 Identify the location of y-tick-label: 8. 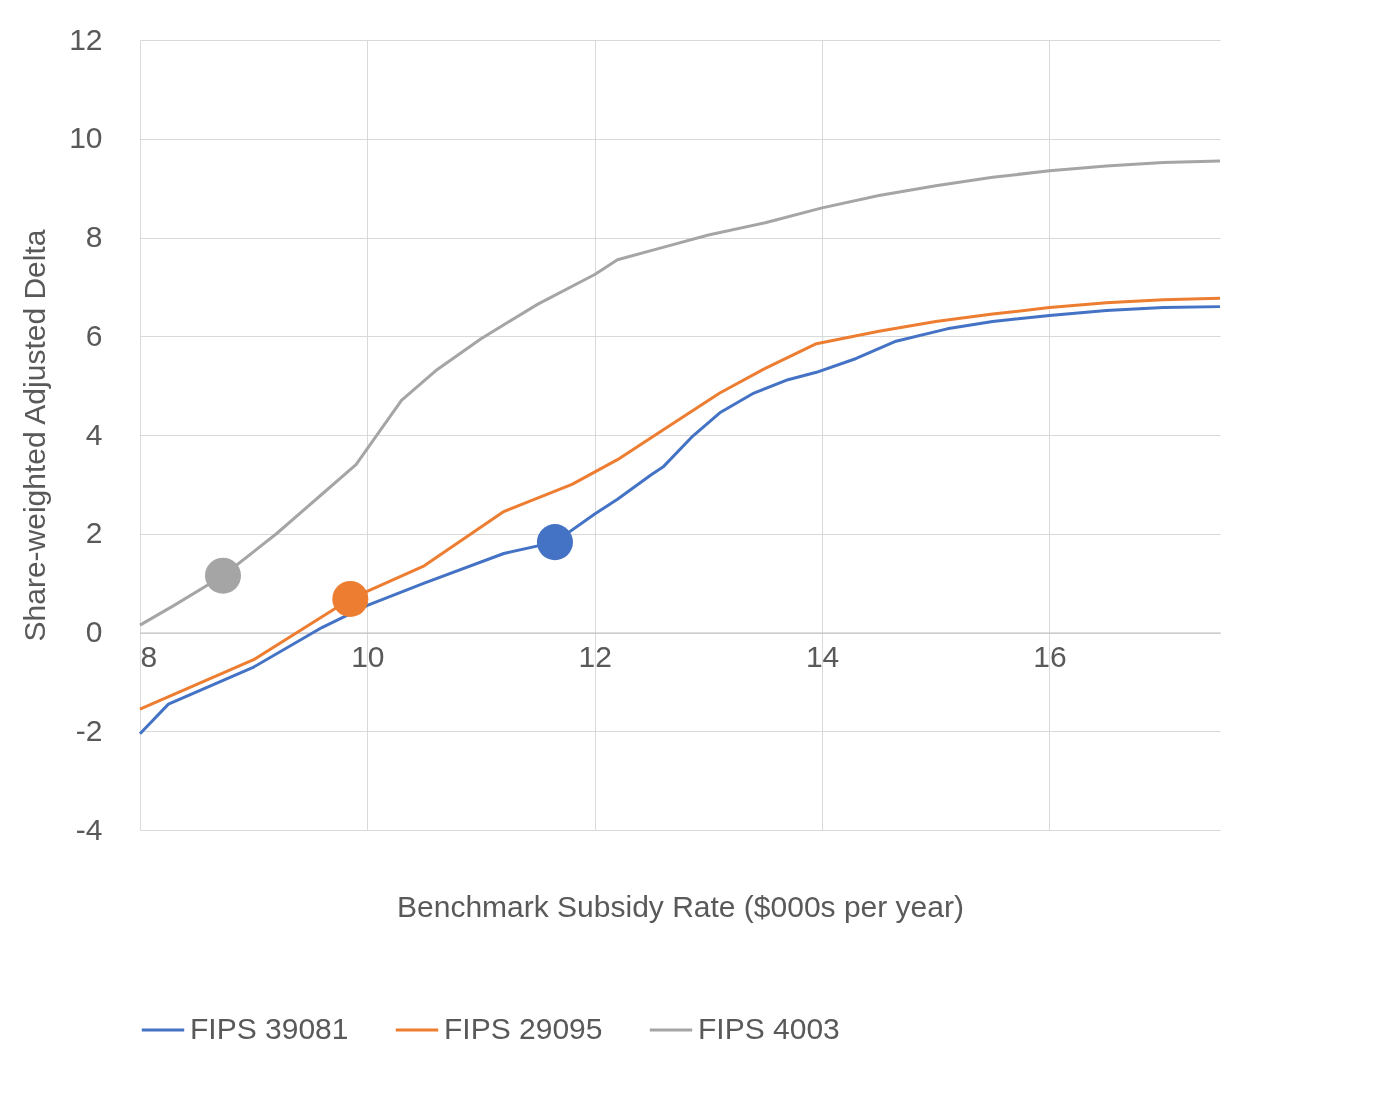
(94, 236).